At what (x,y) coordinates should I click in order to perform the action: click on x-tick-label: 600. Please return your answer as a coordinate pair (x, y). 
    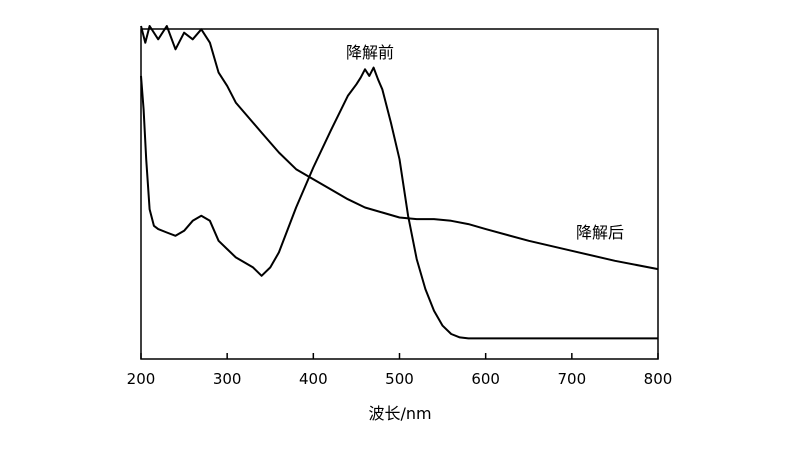
    Looking at the image, I should click on (485, 379).